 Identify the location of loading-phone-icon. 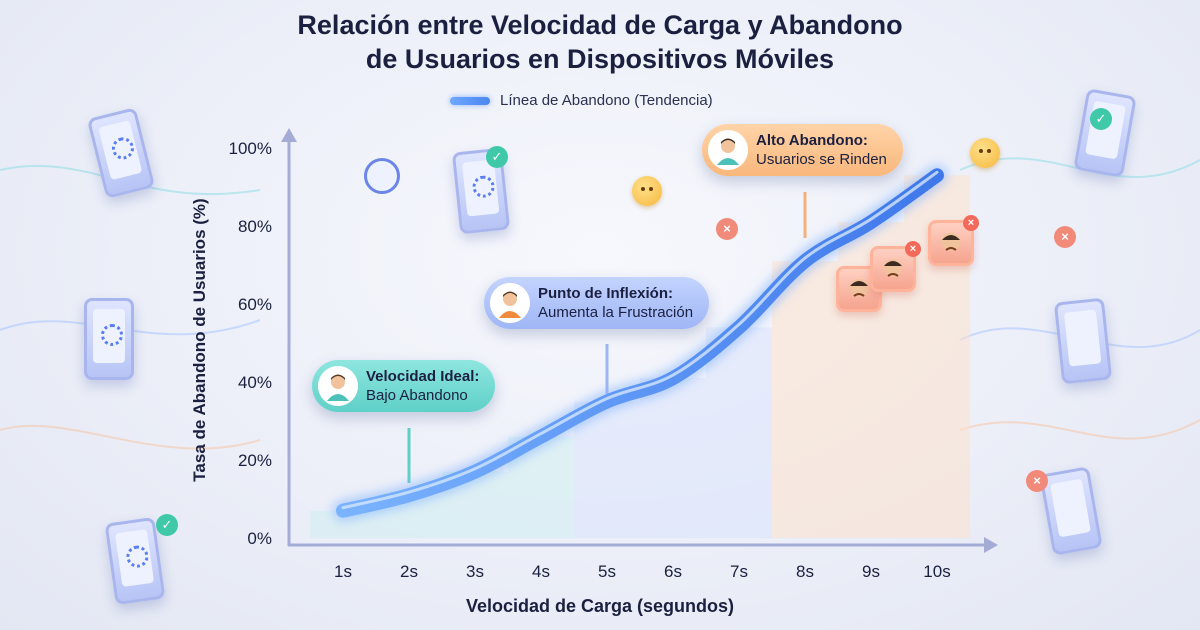
(109, 339).